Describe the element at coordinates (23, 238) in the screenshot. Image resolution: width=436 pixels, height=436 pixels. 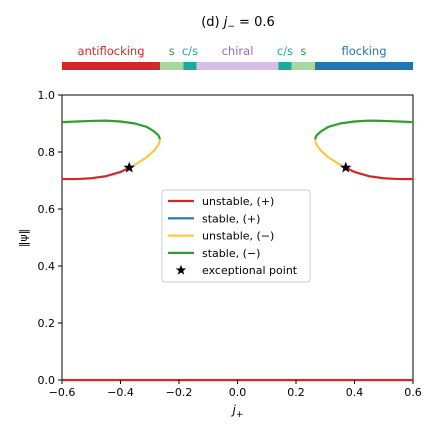
I see `y-axis-label: ‖ψ‖` at that location.